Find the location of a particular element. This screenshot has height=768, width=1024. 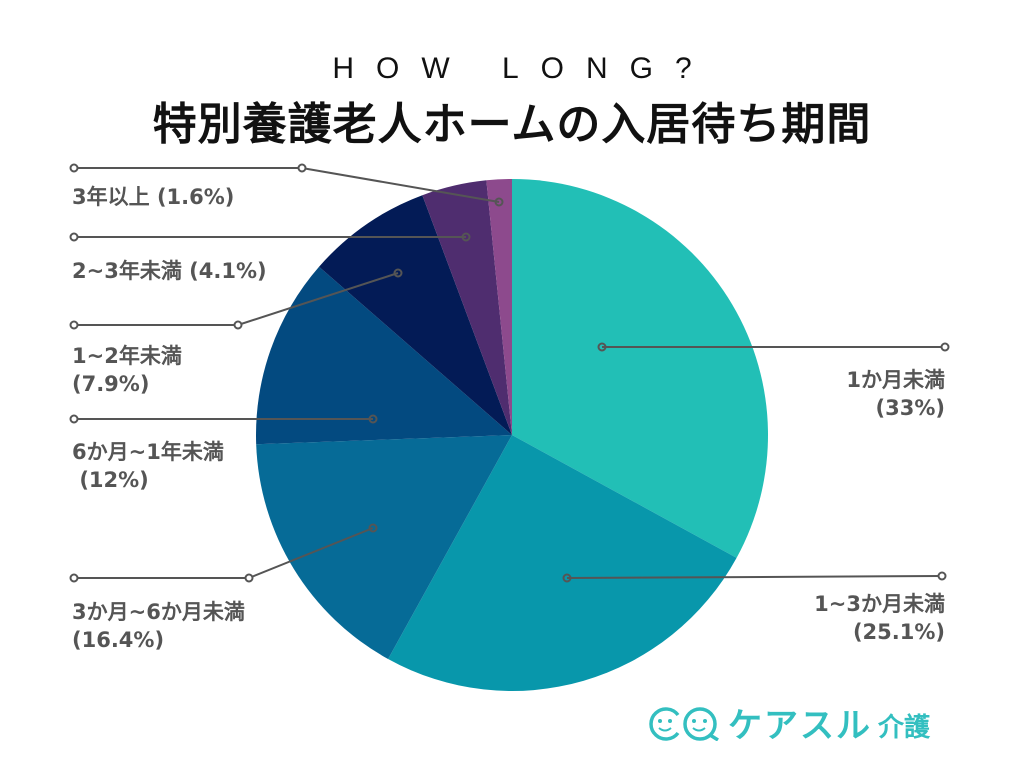

label-slice-5: 2~3年未満 (4.1%) is located at coordinates (169, 271).